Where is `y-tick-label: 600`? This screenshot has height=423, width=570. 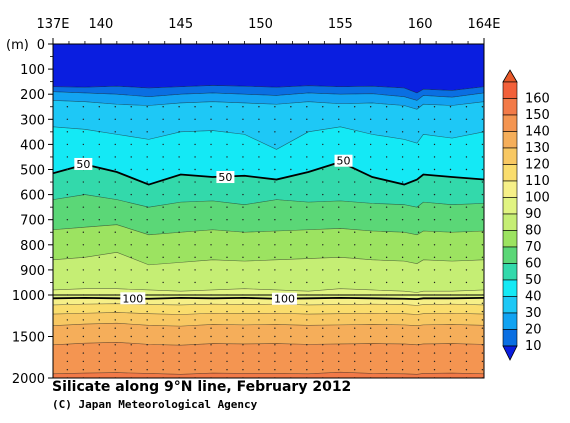 y-tick-label: 600 is located at coordinates (32, 196).